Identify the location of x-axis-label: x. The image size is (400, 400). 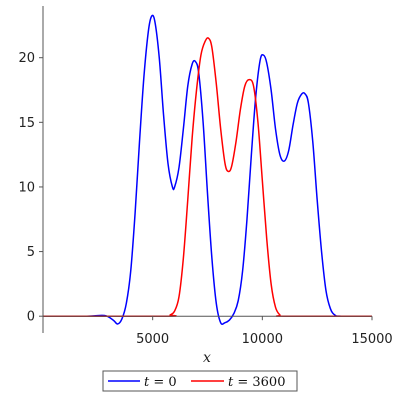
(207, 358).